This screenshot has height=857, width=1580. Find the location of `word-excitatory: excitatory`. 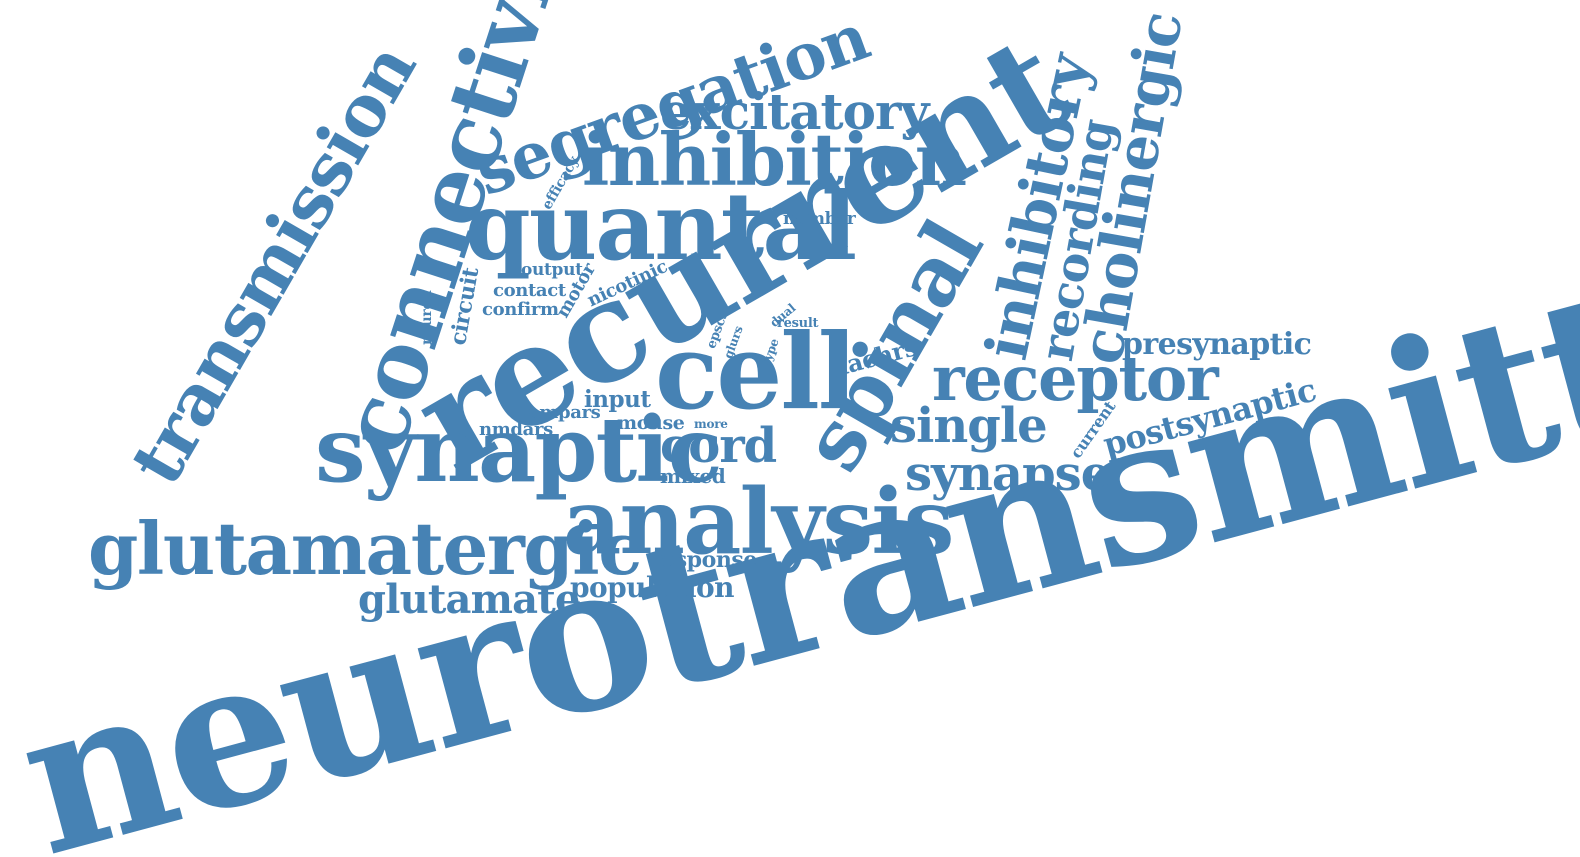

word-excitatory: excitatory is located at coordinates (794, 111).